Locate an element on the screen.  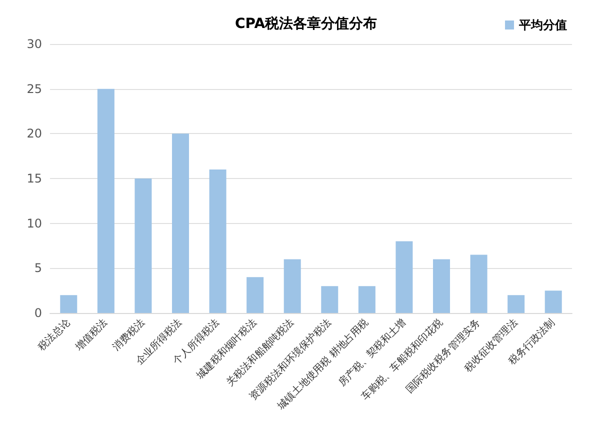
y-tick-label: 10 is located at coordinates (34, 223).